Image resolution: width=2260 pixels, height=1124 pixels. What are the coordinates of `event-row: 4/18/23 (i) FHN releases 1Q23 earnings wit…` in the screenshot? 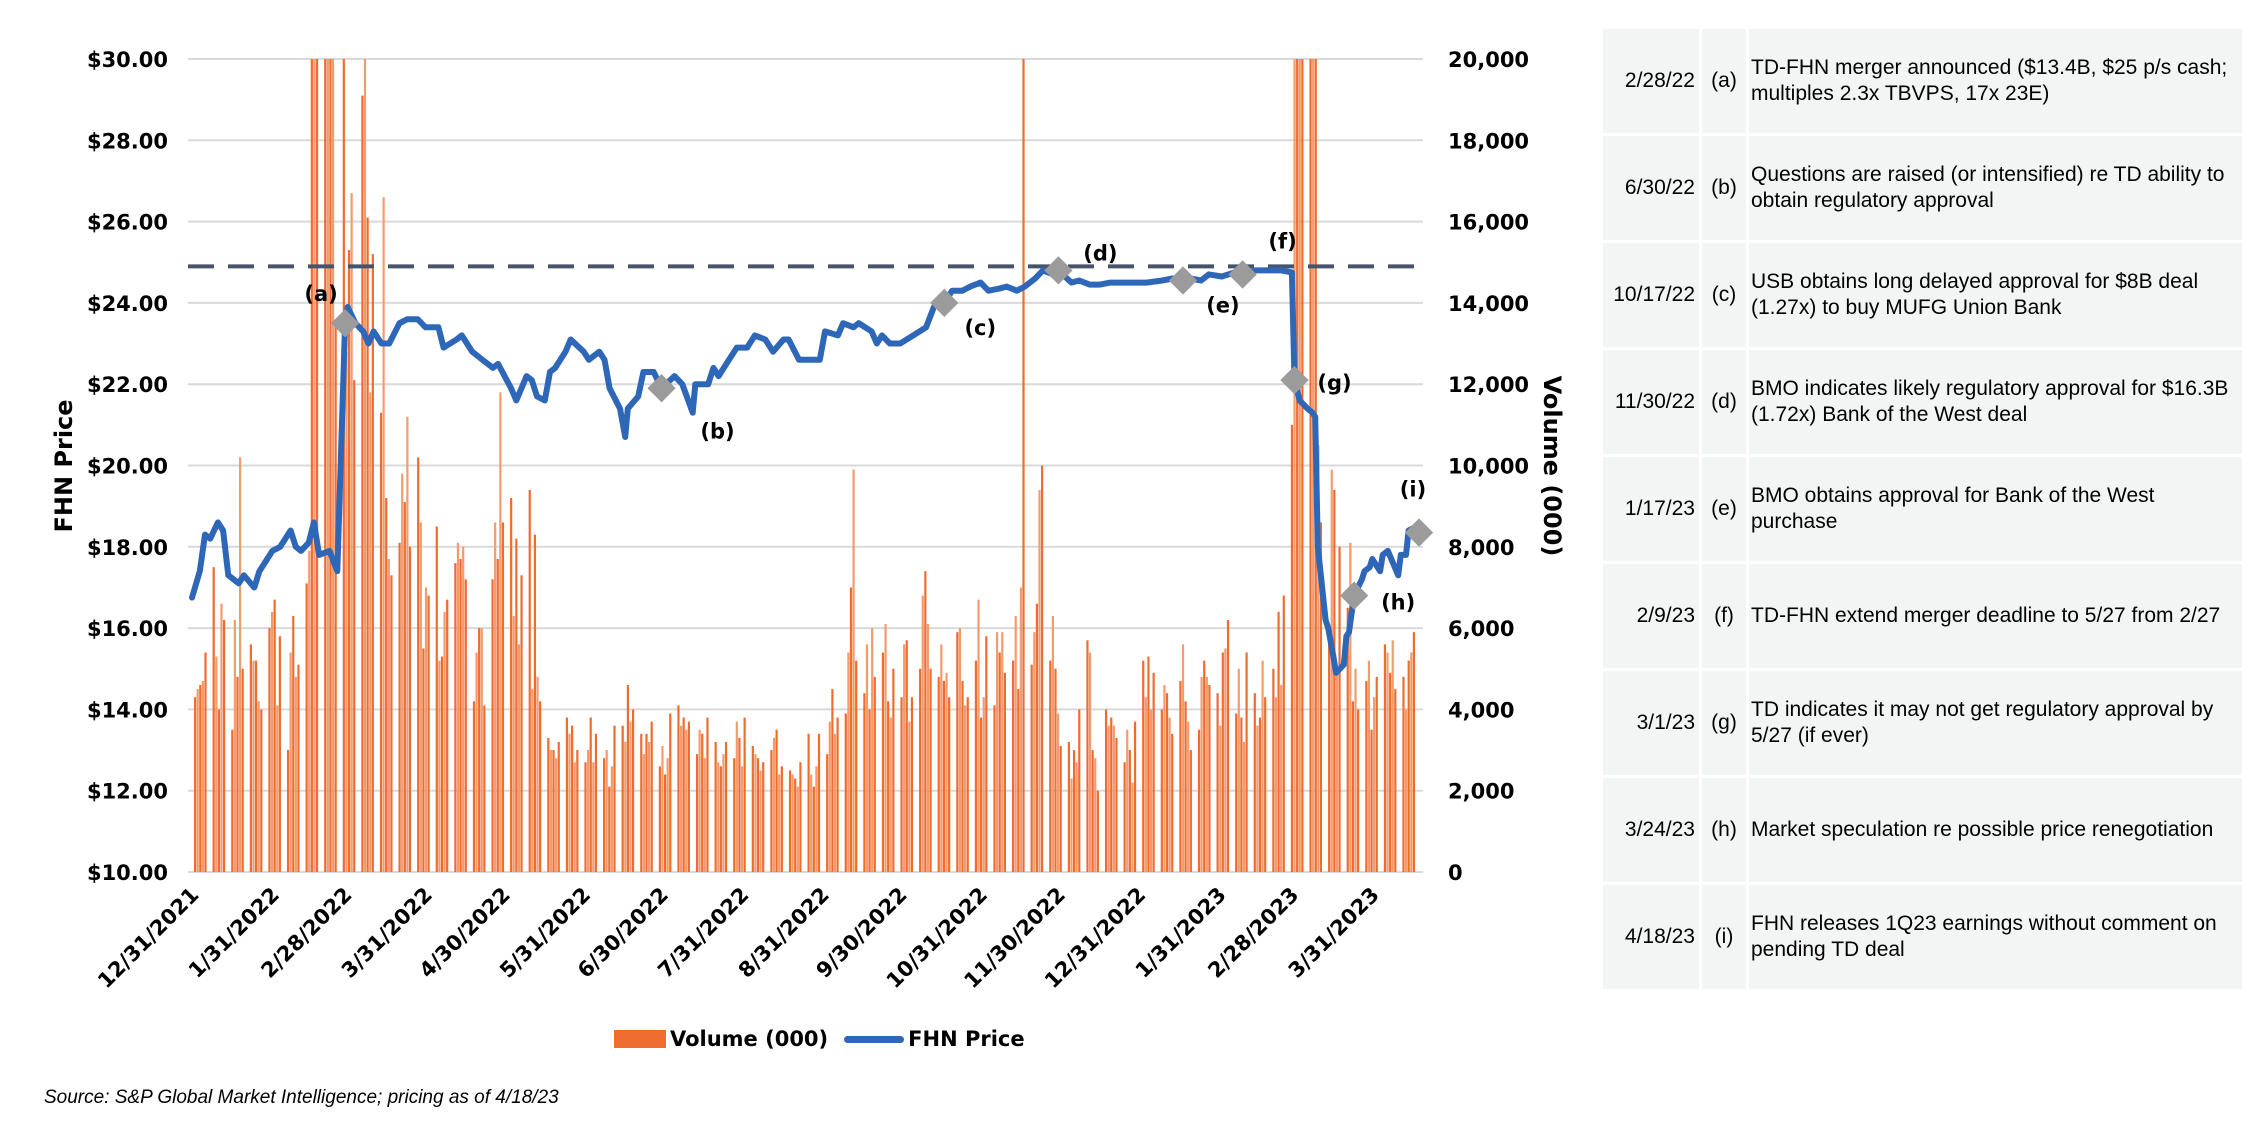 It's located at (1922, 937).